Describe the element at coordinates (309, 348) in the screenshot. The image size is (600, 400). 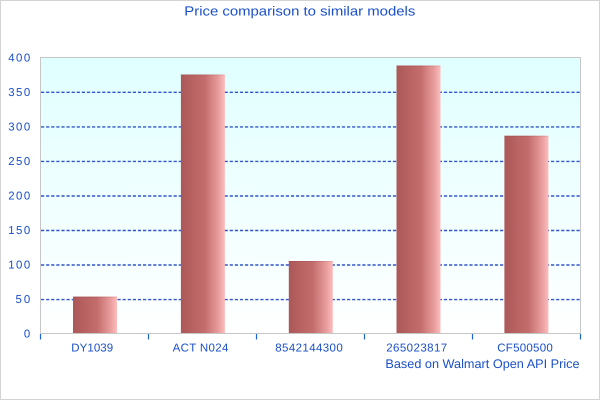
I see `svg-text: 8542144300` at that location.